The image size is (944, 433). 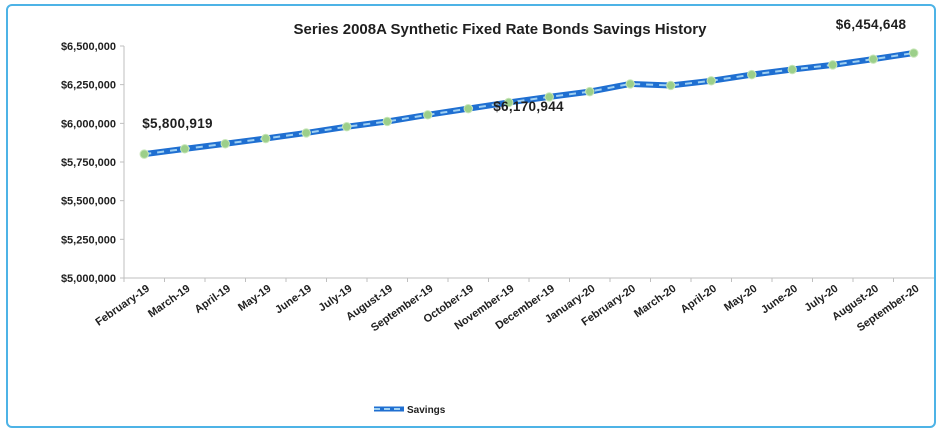 I want to click on x-tick-label: May-19, so click(x=254, y=298).